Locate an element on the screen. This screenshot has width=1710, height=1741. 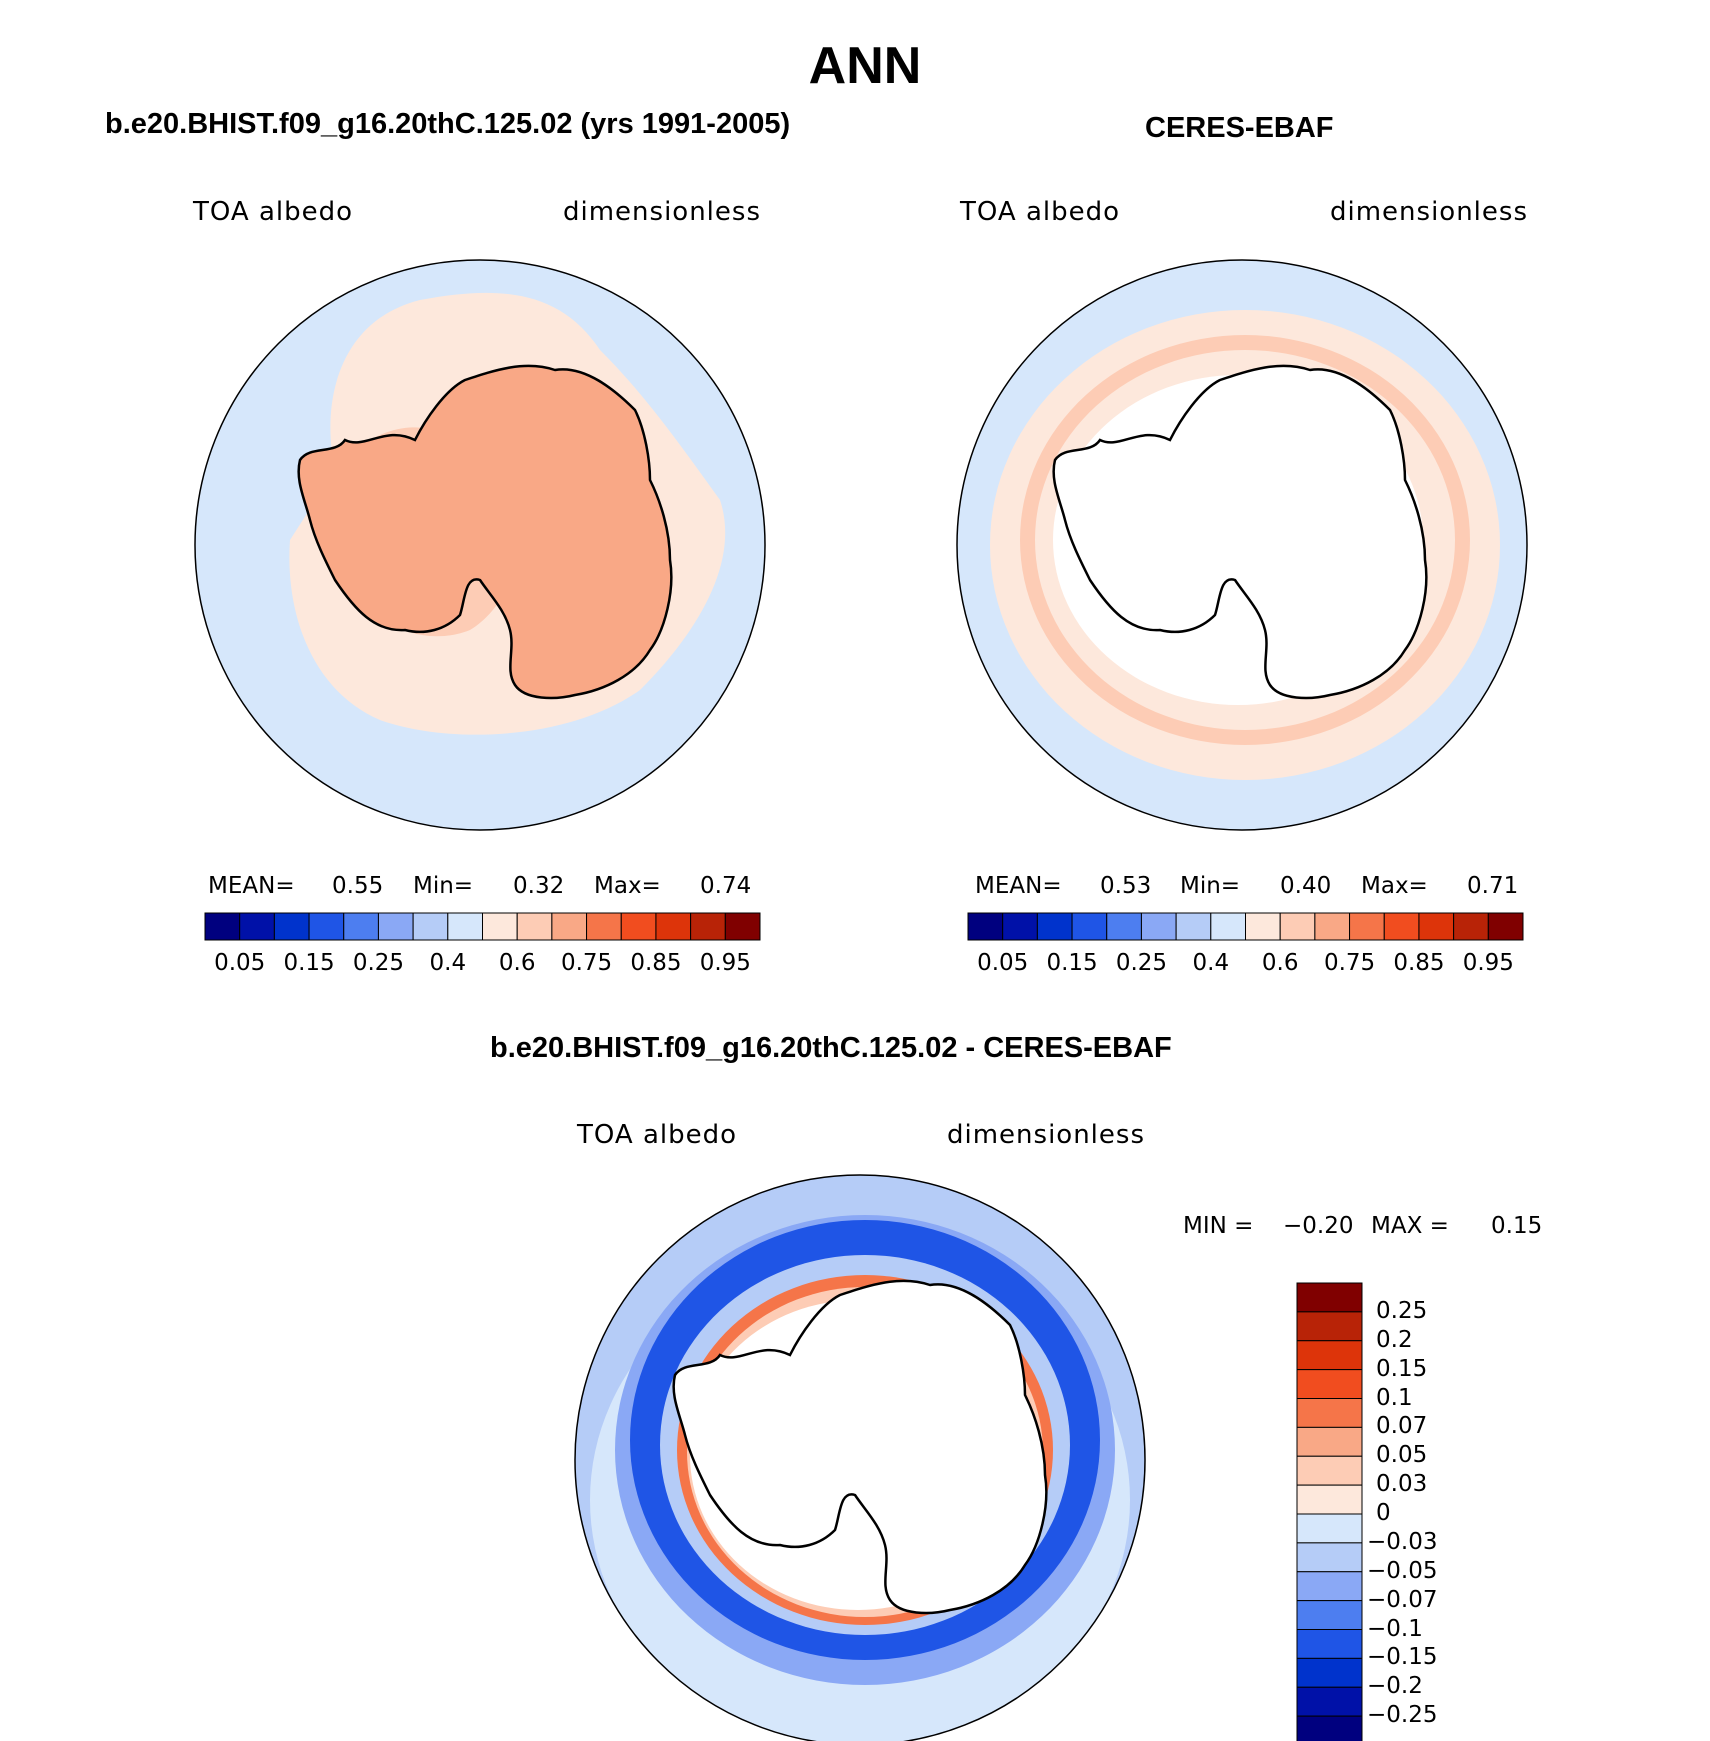
diff-colorbar-tick: 0 is located at coordinates (1383, 1513).